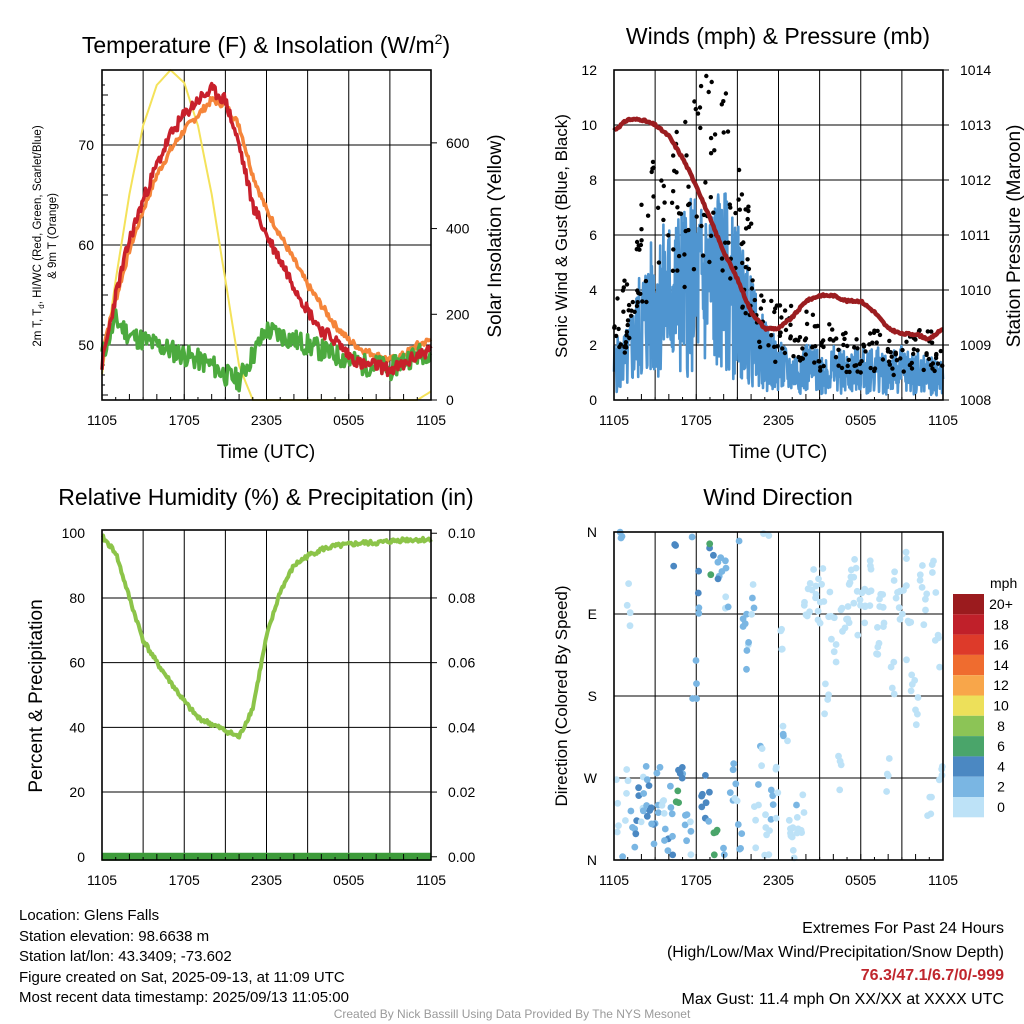 The height and width of the screenshot is (1024, 1024). I want to click on pressure-ytick-label: 1012, so click(975, 180).